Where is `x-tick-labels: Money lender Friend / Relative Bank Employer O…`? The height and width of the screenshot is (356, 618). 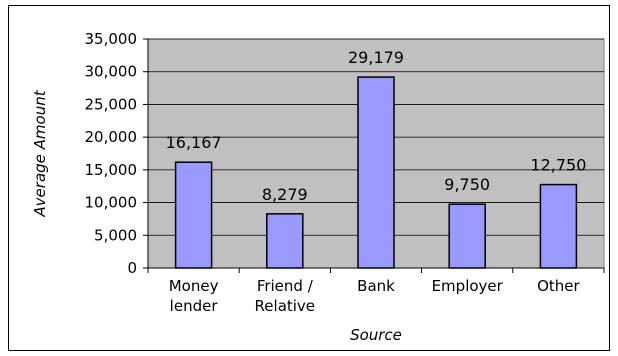 x-tick-labels: Money lender Friend / Relative Bank Employer O… is located at coordinates (375, 296).